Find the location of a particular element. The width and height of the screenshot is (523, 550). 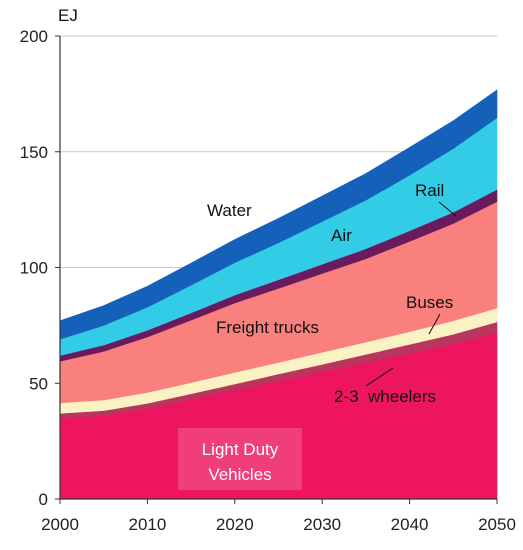

x-tick-label: 2050 is located at coordinates (497, 524).